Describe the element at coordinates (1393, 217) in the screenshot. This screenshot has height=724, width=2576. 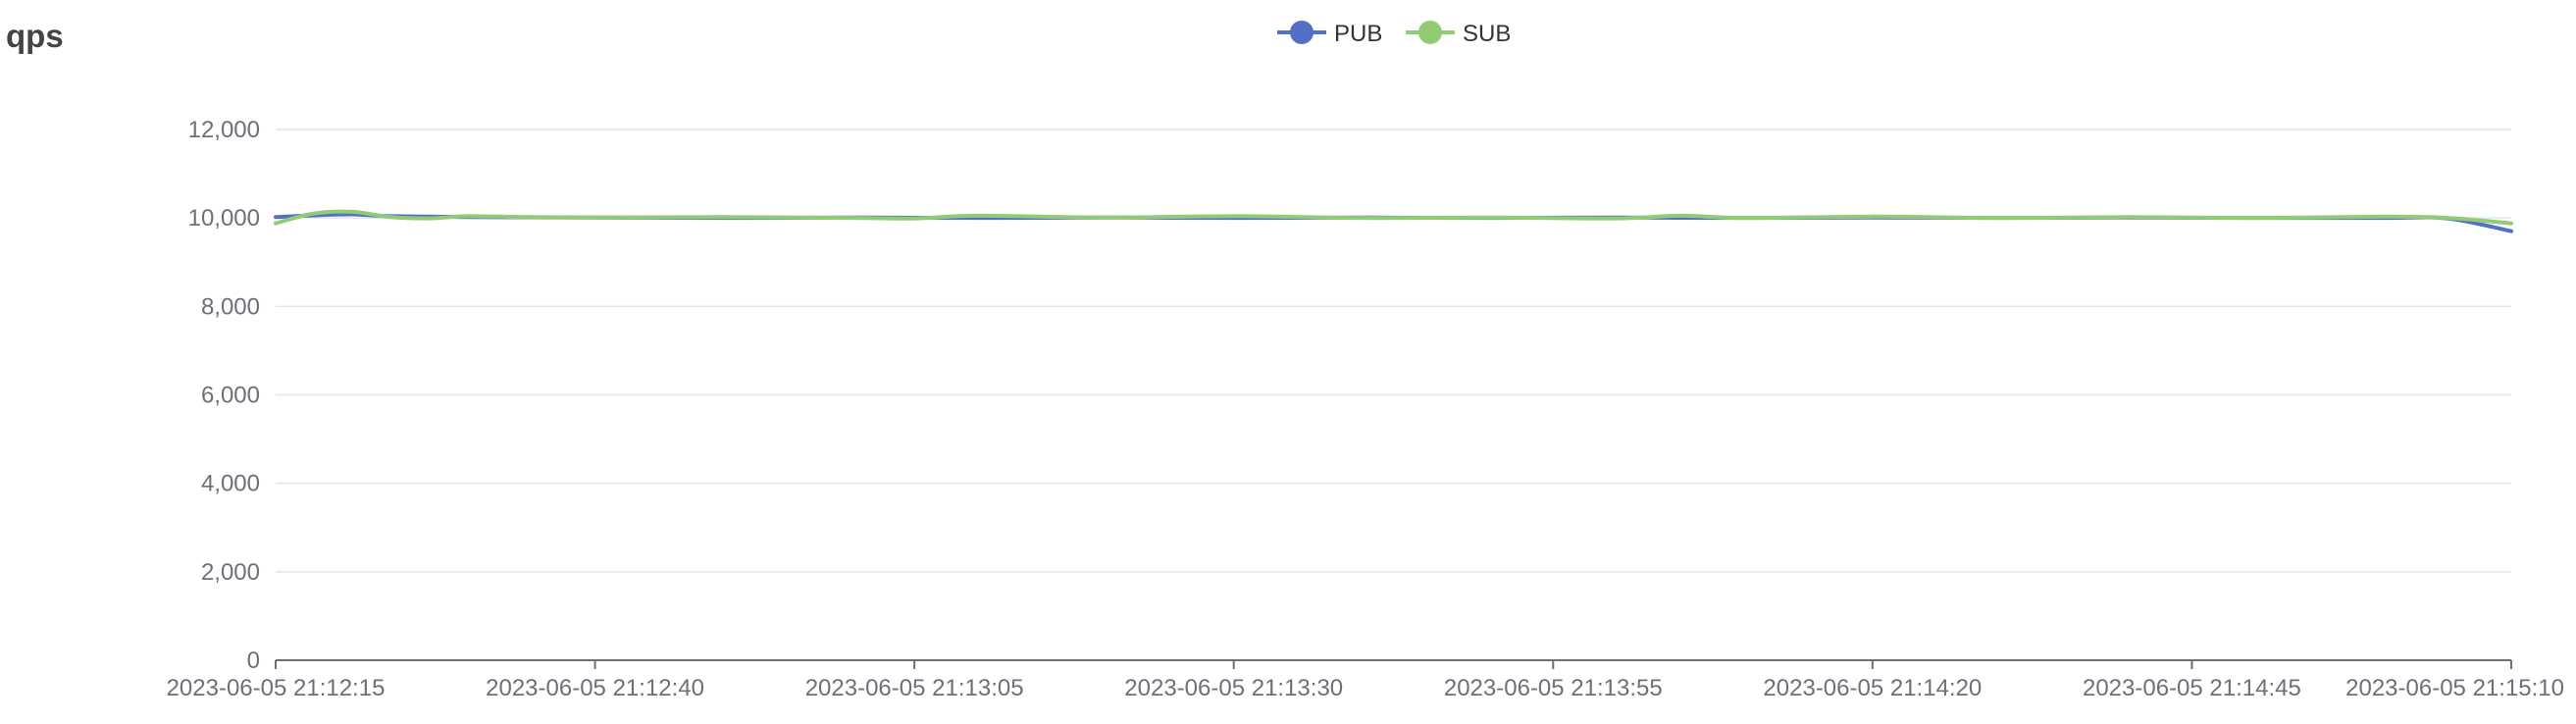
I see `series-line-sub` at that location.